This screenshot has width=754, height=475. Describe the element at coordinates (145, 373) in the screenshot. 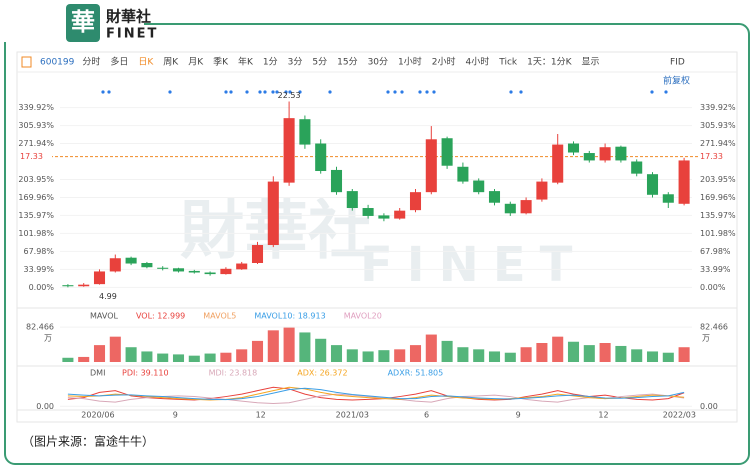

I see `dmi-legend: PDI: 39.110` at that location.